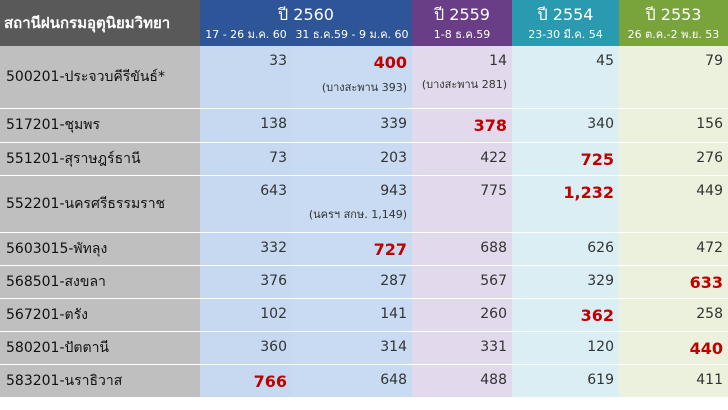  I want to click on rainfall-2554: 340, so click(565, 125).